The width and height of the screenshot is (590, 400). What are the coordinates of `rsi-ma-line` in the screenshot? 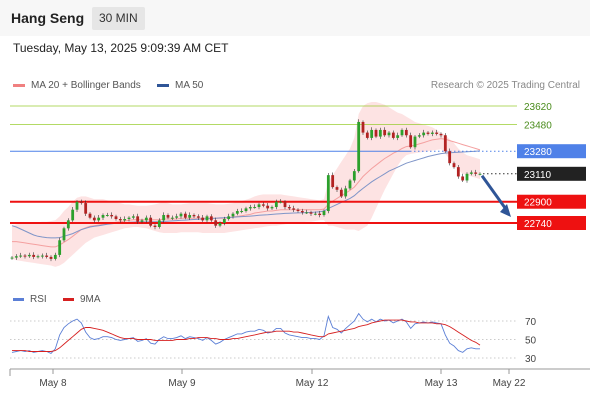 It's located at (246, 335).